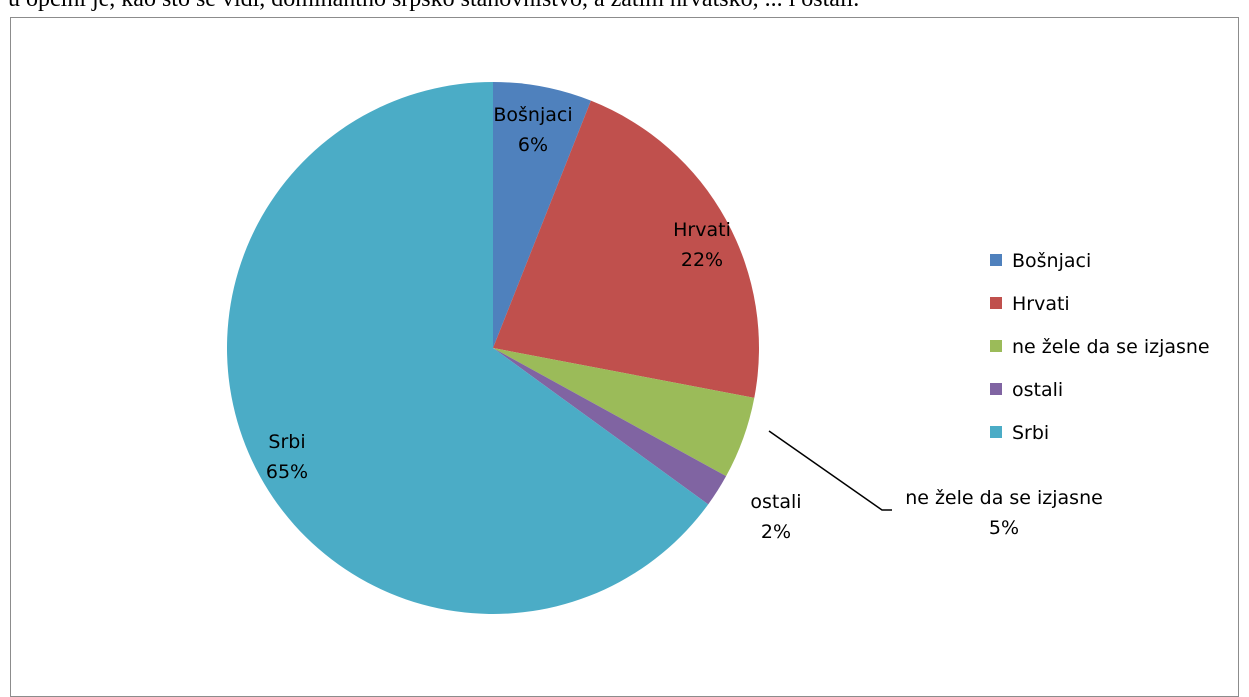  What do you see at coordinates (1004, 528) in the screenshot?
I see `slice-value-ne-zele-da-se-izjasne: 5%` at bounding box center [1004, 528].